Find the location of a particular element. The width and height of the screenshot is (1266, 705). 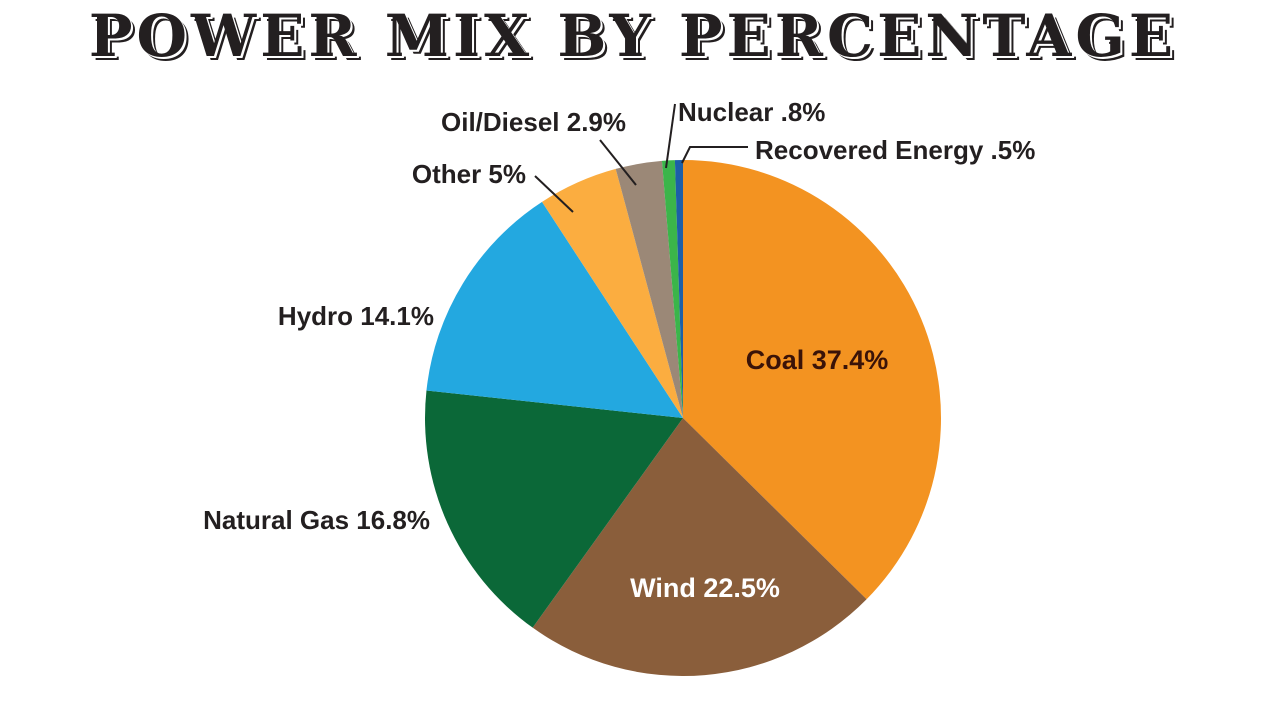

slice-label-natural-gas: Natural Gas 16.8% is located at coordinates (316, 520).